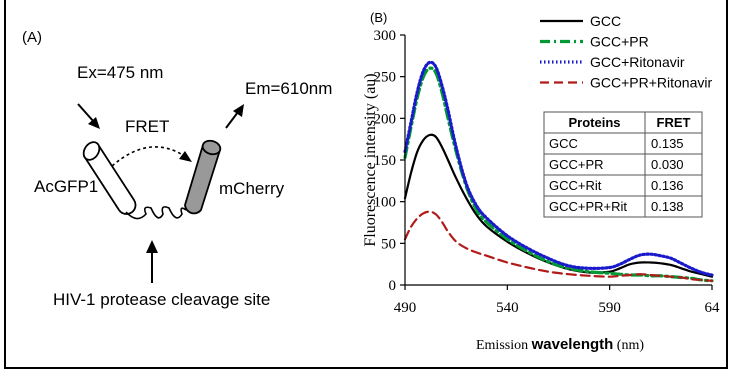 This screenshot has width=730, height=371. I want to click on x-axis-label-pre: Emission, so click(504, 345).